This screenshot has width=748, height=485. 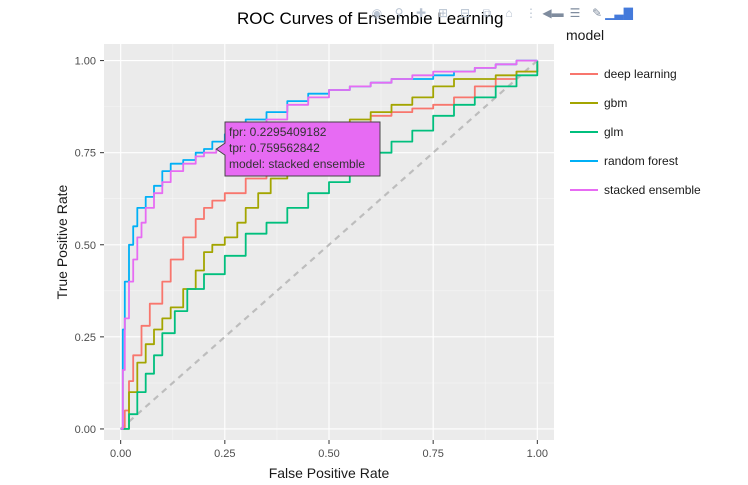 I want to click on y-tick-label: 0.00, so click(x=85, y=430).